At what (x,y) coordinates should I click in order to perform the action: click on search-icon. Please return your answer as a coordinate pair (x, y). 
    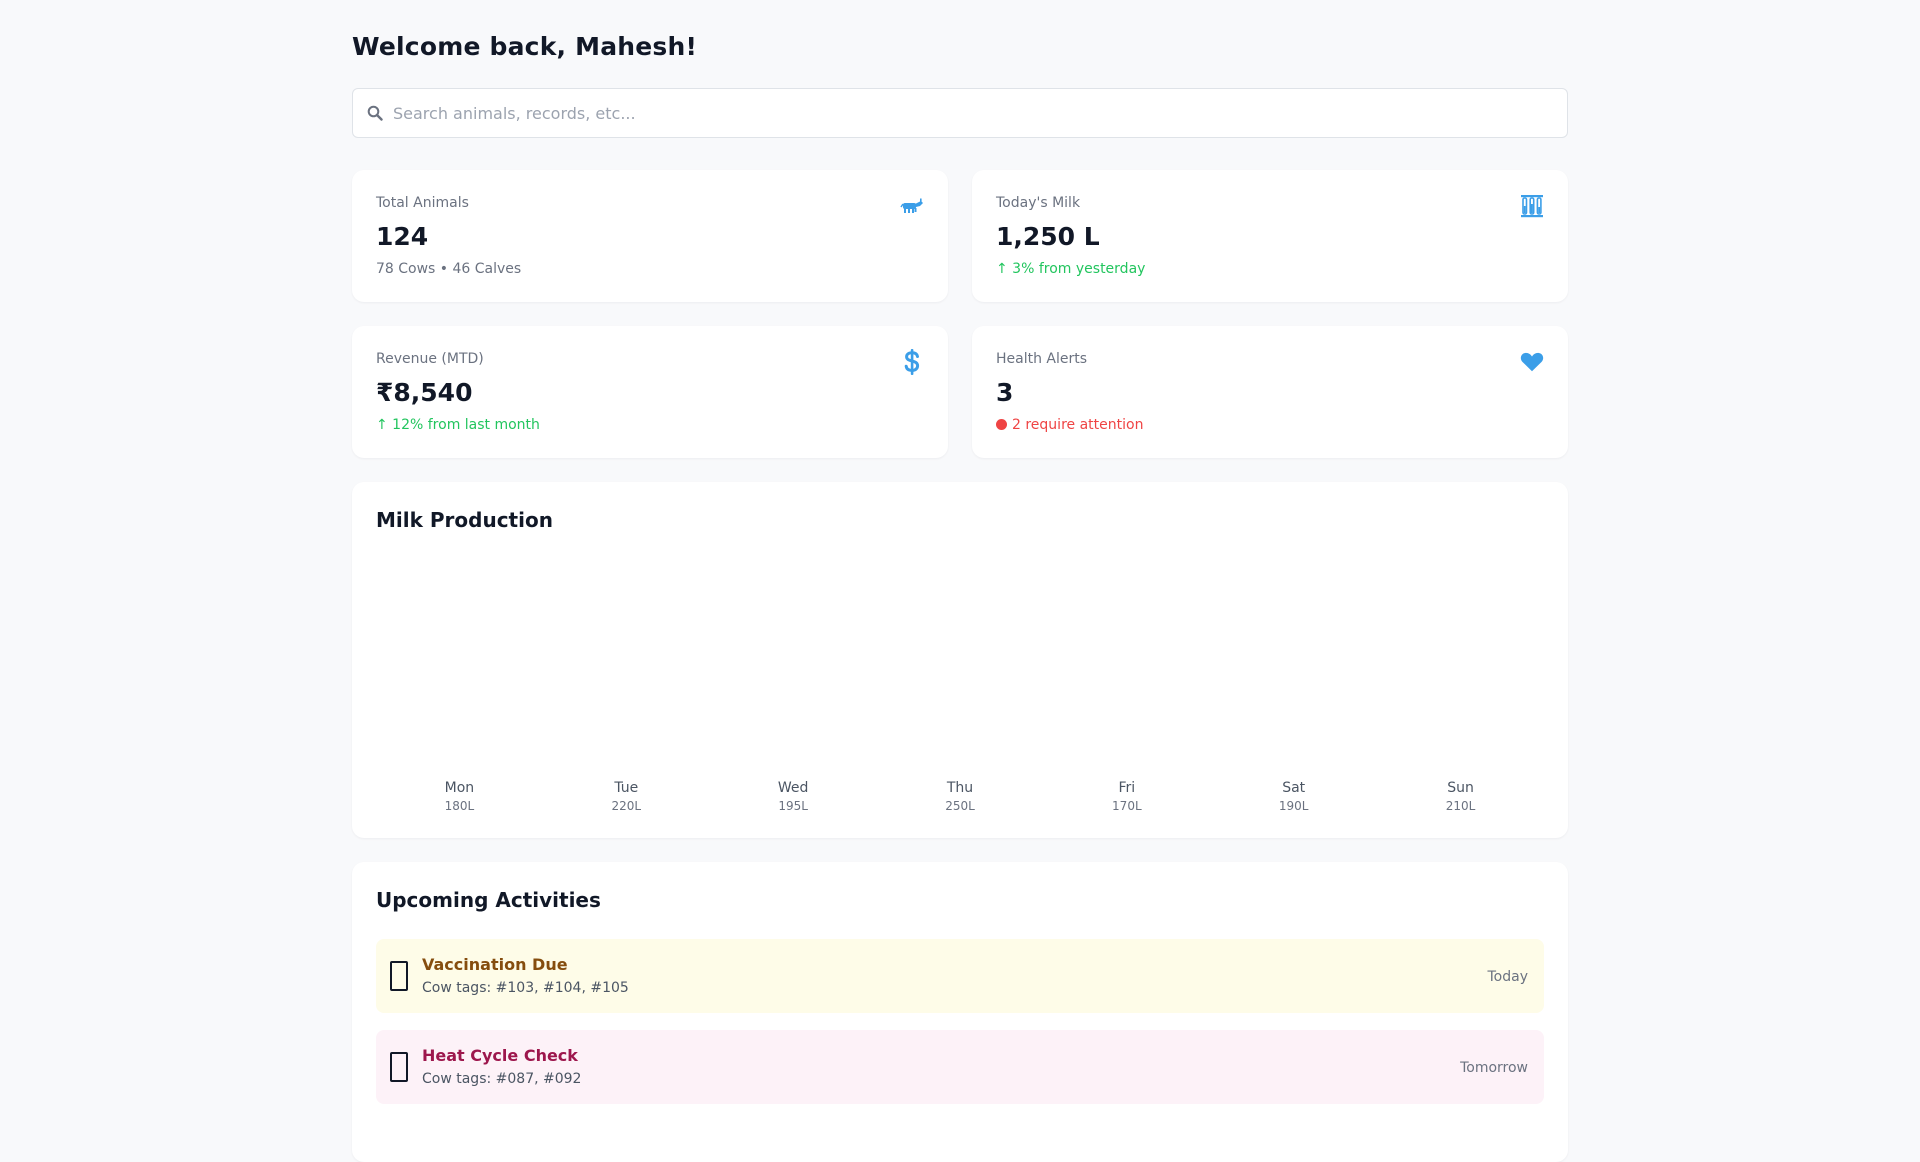
    Looking at the image, I should click on (373, 113).